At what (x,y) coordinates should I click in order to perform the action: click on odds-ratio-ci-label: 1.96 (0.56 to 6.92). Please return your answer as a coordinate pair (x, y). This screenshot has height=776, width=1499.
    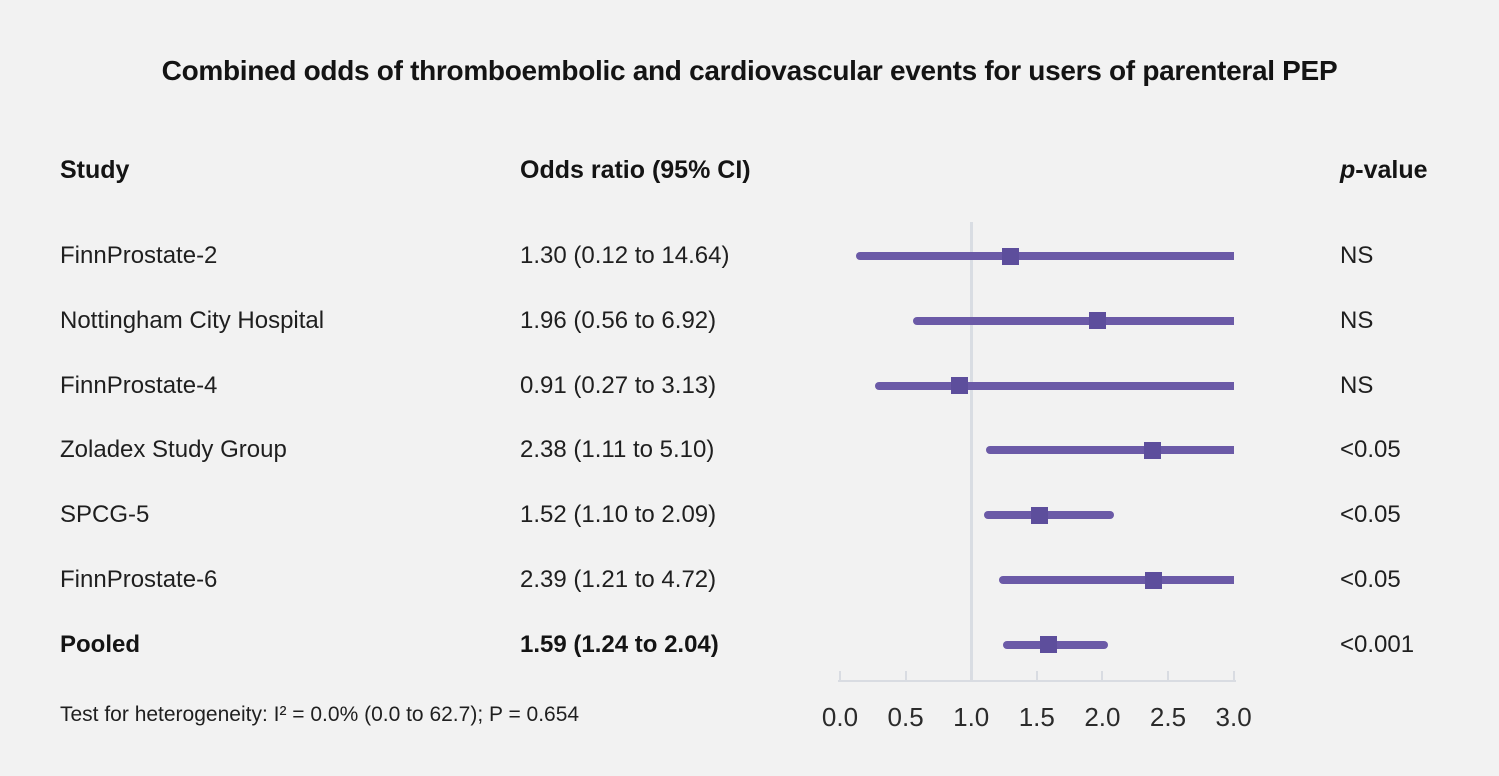
    Looking at the image, I should click on (618, 320).